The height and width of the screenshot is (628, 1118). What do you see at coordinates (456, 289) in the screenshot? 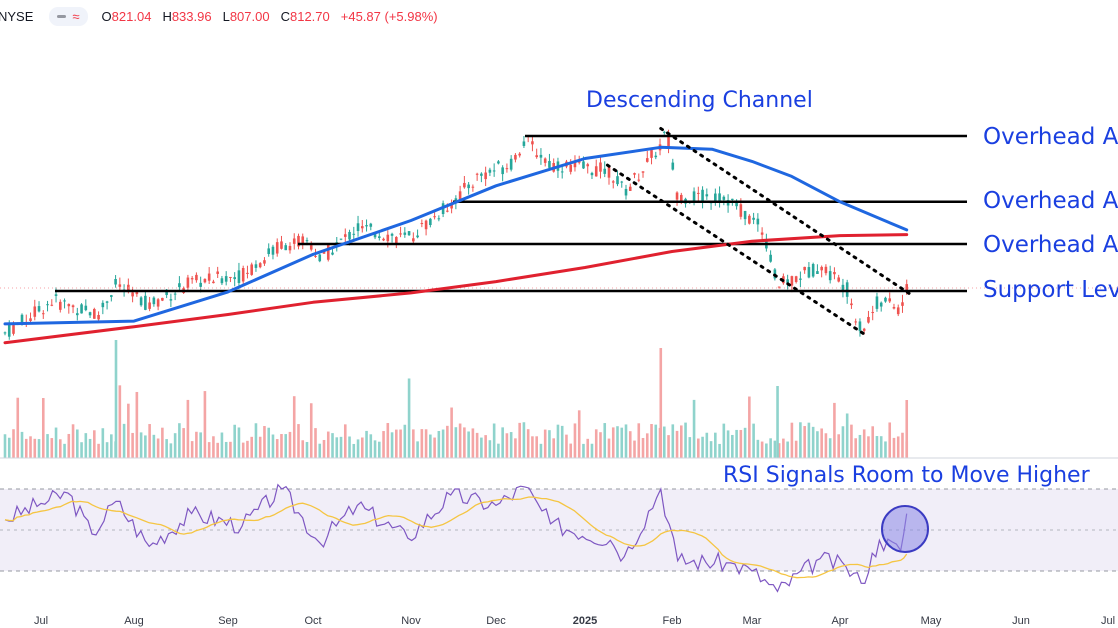
I see `ma200-line` at bounding box center [456, 289].